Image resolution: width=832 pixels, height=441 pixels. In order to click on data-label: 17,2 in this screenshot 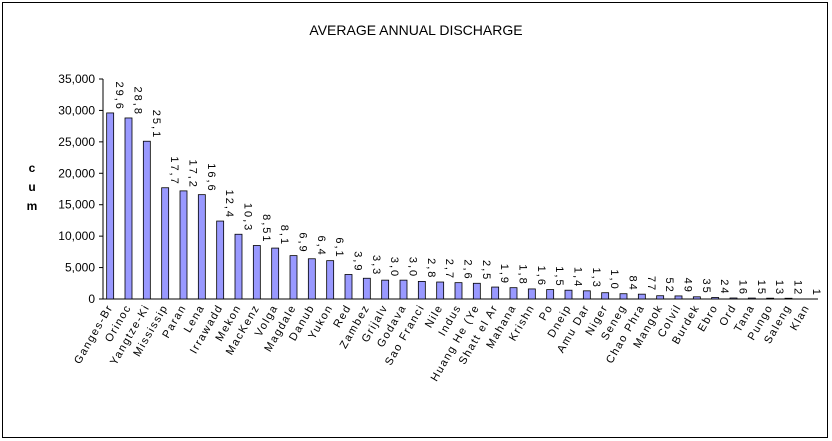, I will do `click(193, 173)`.